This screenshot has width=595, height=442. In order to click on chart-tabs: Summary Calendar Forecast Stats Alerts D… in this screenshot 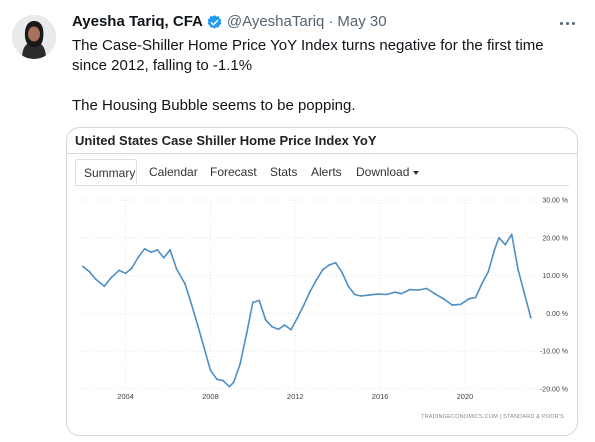, I will do `click(322, 172)`.